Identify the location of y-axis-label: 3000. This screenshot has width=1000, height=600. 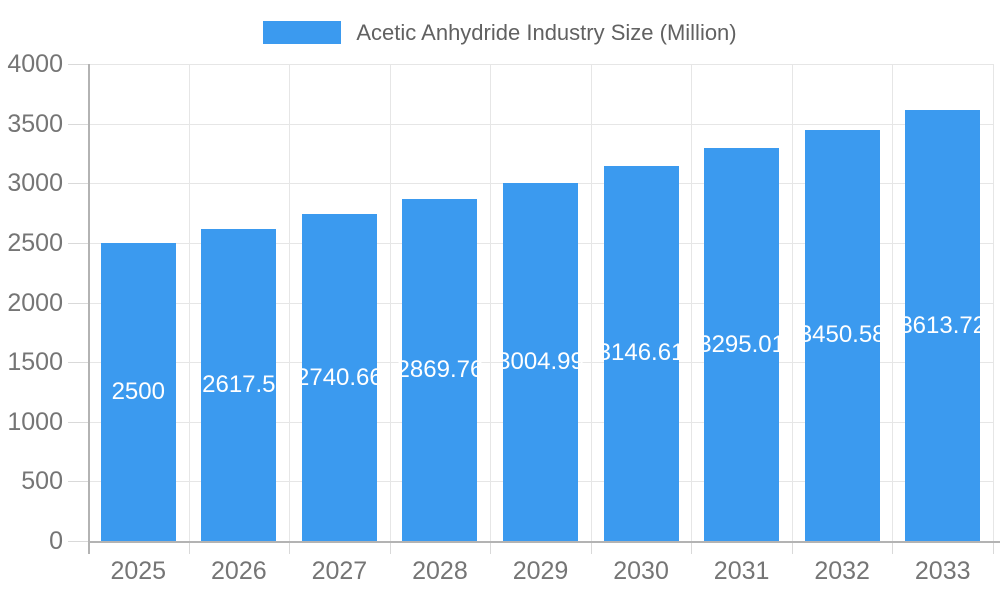
(35, 183).